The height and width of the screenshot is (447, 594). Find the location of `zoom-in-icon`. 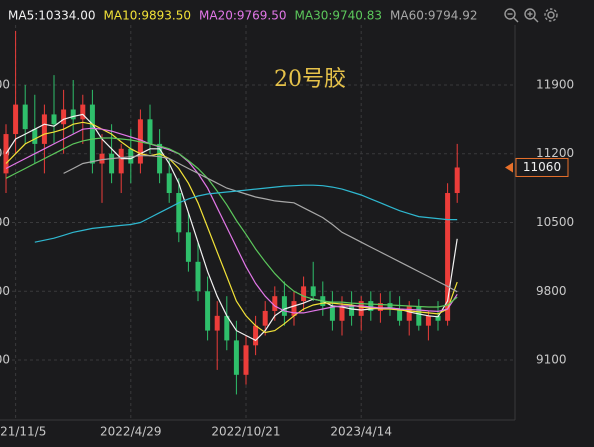

zoom-in-icon is located at coordinates (531, 15).